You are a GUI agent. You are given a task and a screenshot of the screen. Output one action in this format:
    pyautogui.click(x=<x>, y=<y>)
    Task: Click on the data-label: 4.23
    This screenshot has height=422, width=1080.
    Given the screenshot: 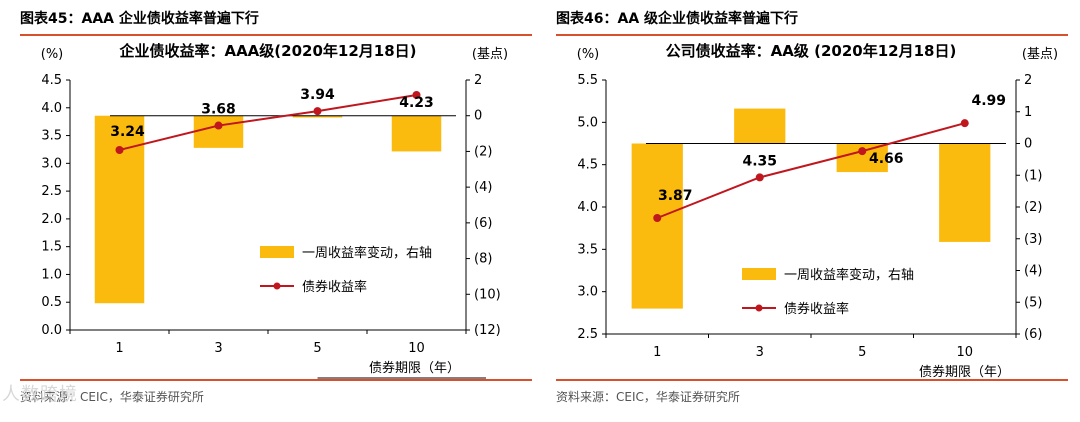 What is the action you would take?
    pyautogui.click(x=416, y=103)
    